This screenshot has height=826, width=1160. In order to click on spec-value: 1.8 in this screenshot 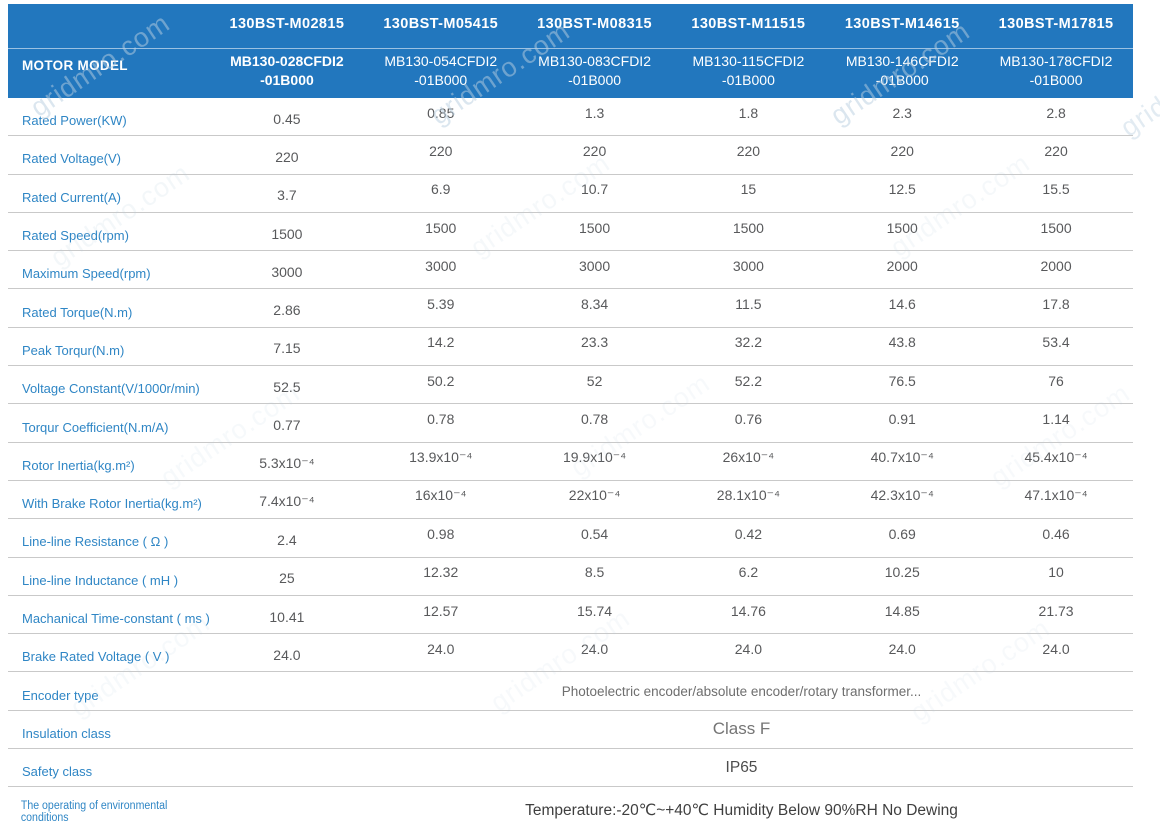, I will do `click(748, 112)`.